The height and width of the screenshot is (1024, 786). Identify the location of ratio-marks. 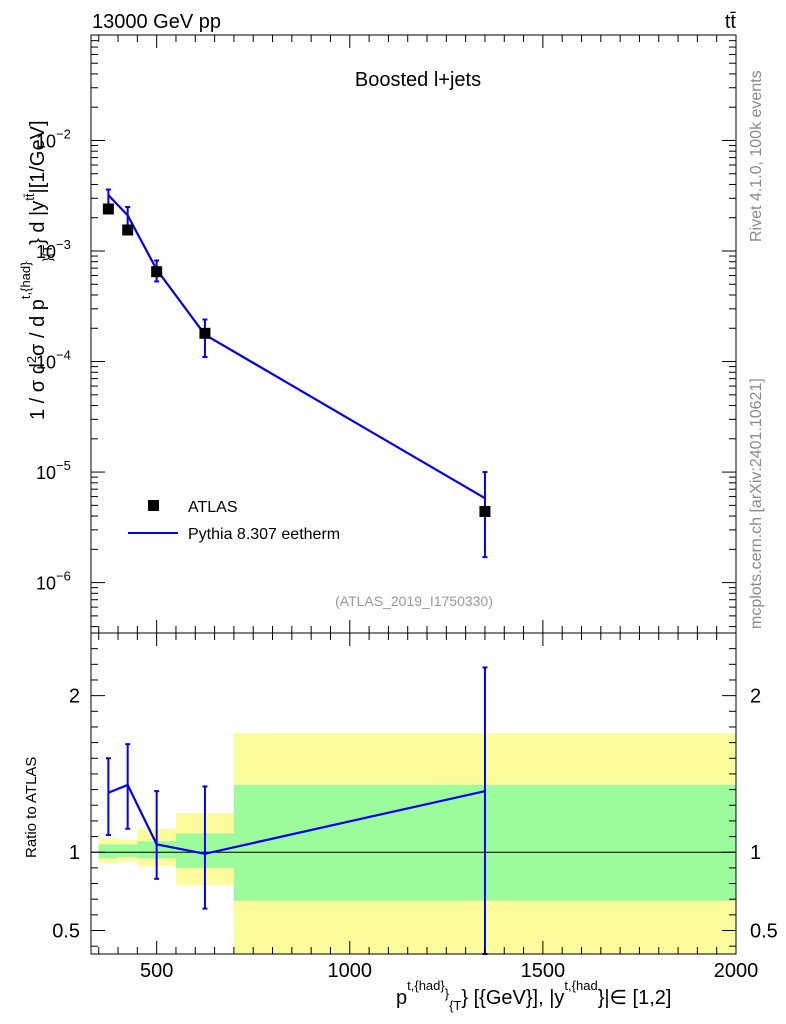
(296, 810).